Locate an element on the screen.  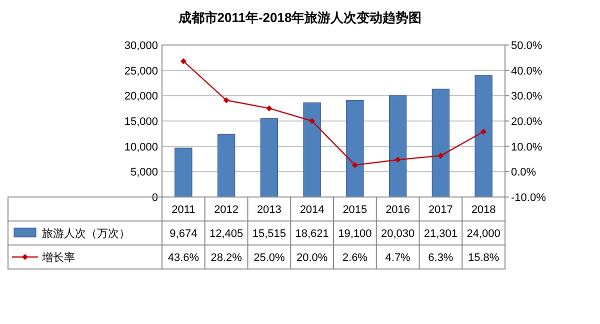
data-label: 28.2% is located at coordinates (226, 258).